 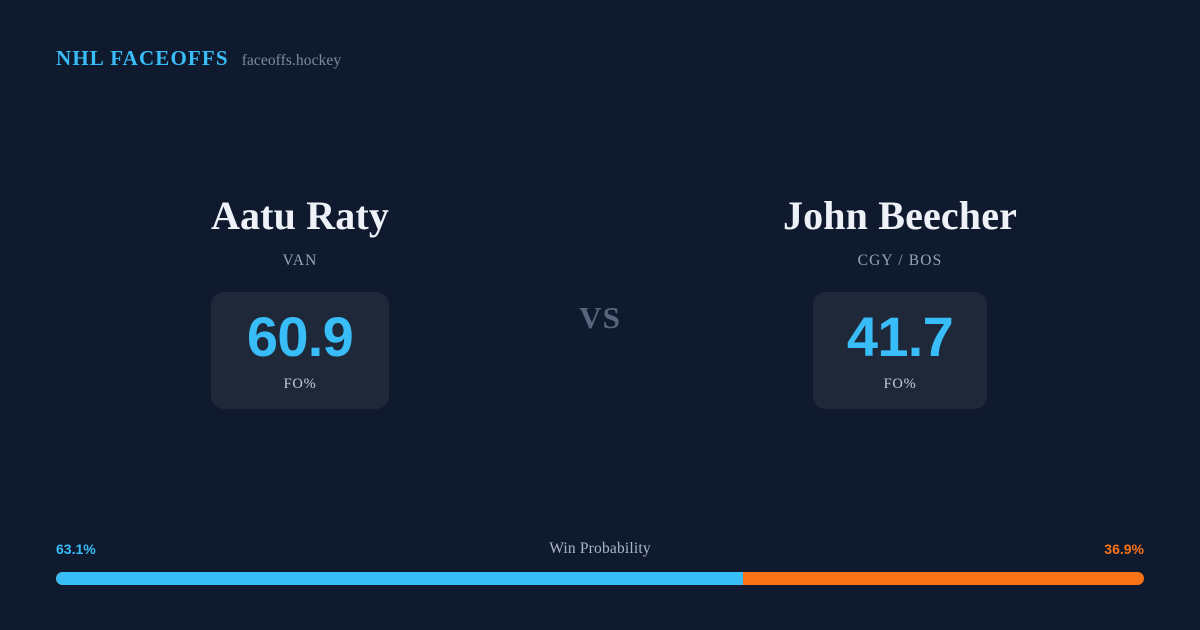 I want to click on stat-label-right: FO%, so click(x=900, y=383).